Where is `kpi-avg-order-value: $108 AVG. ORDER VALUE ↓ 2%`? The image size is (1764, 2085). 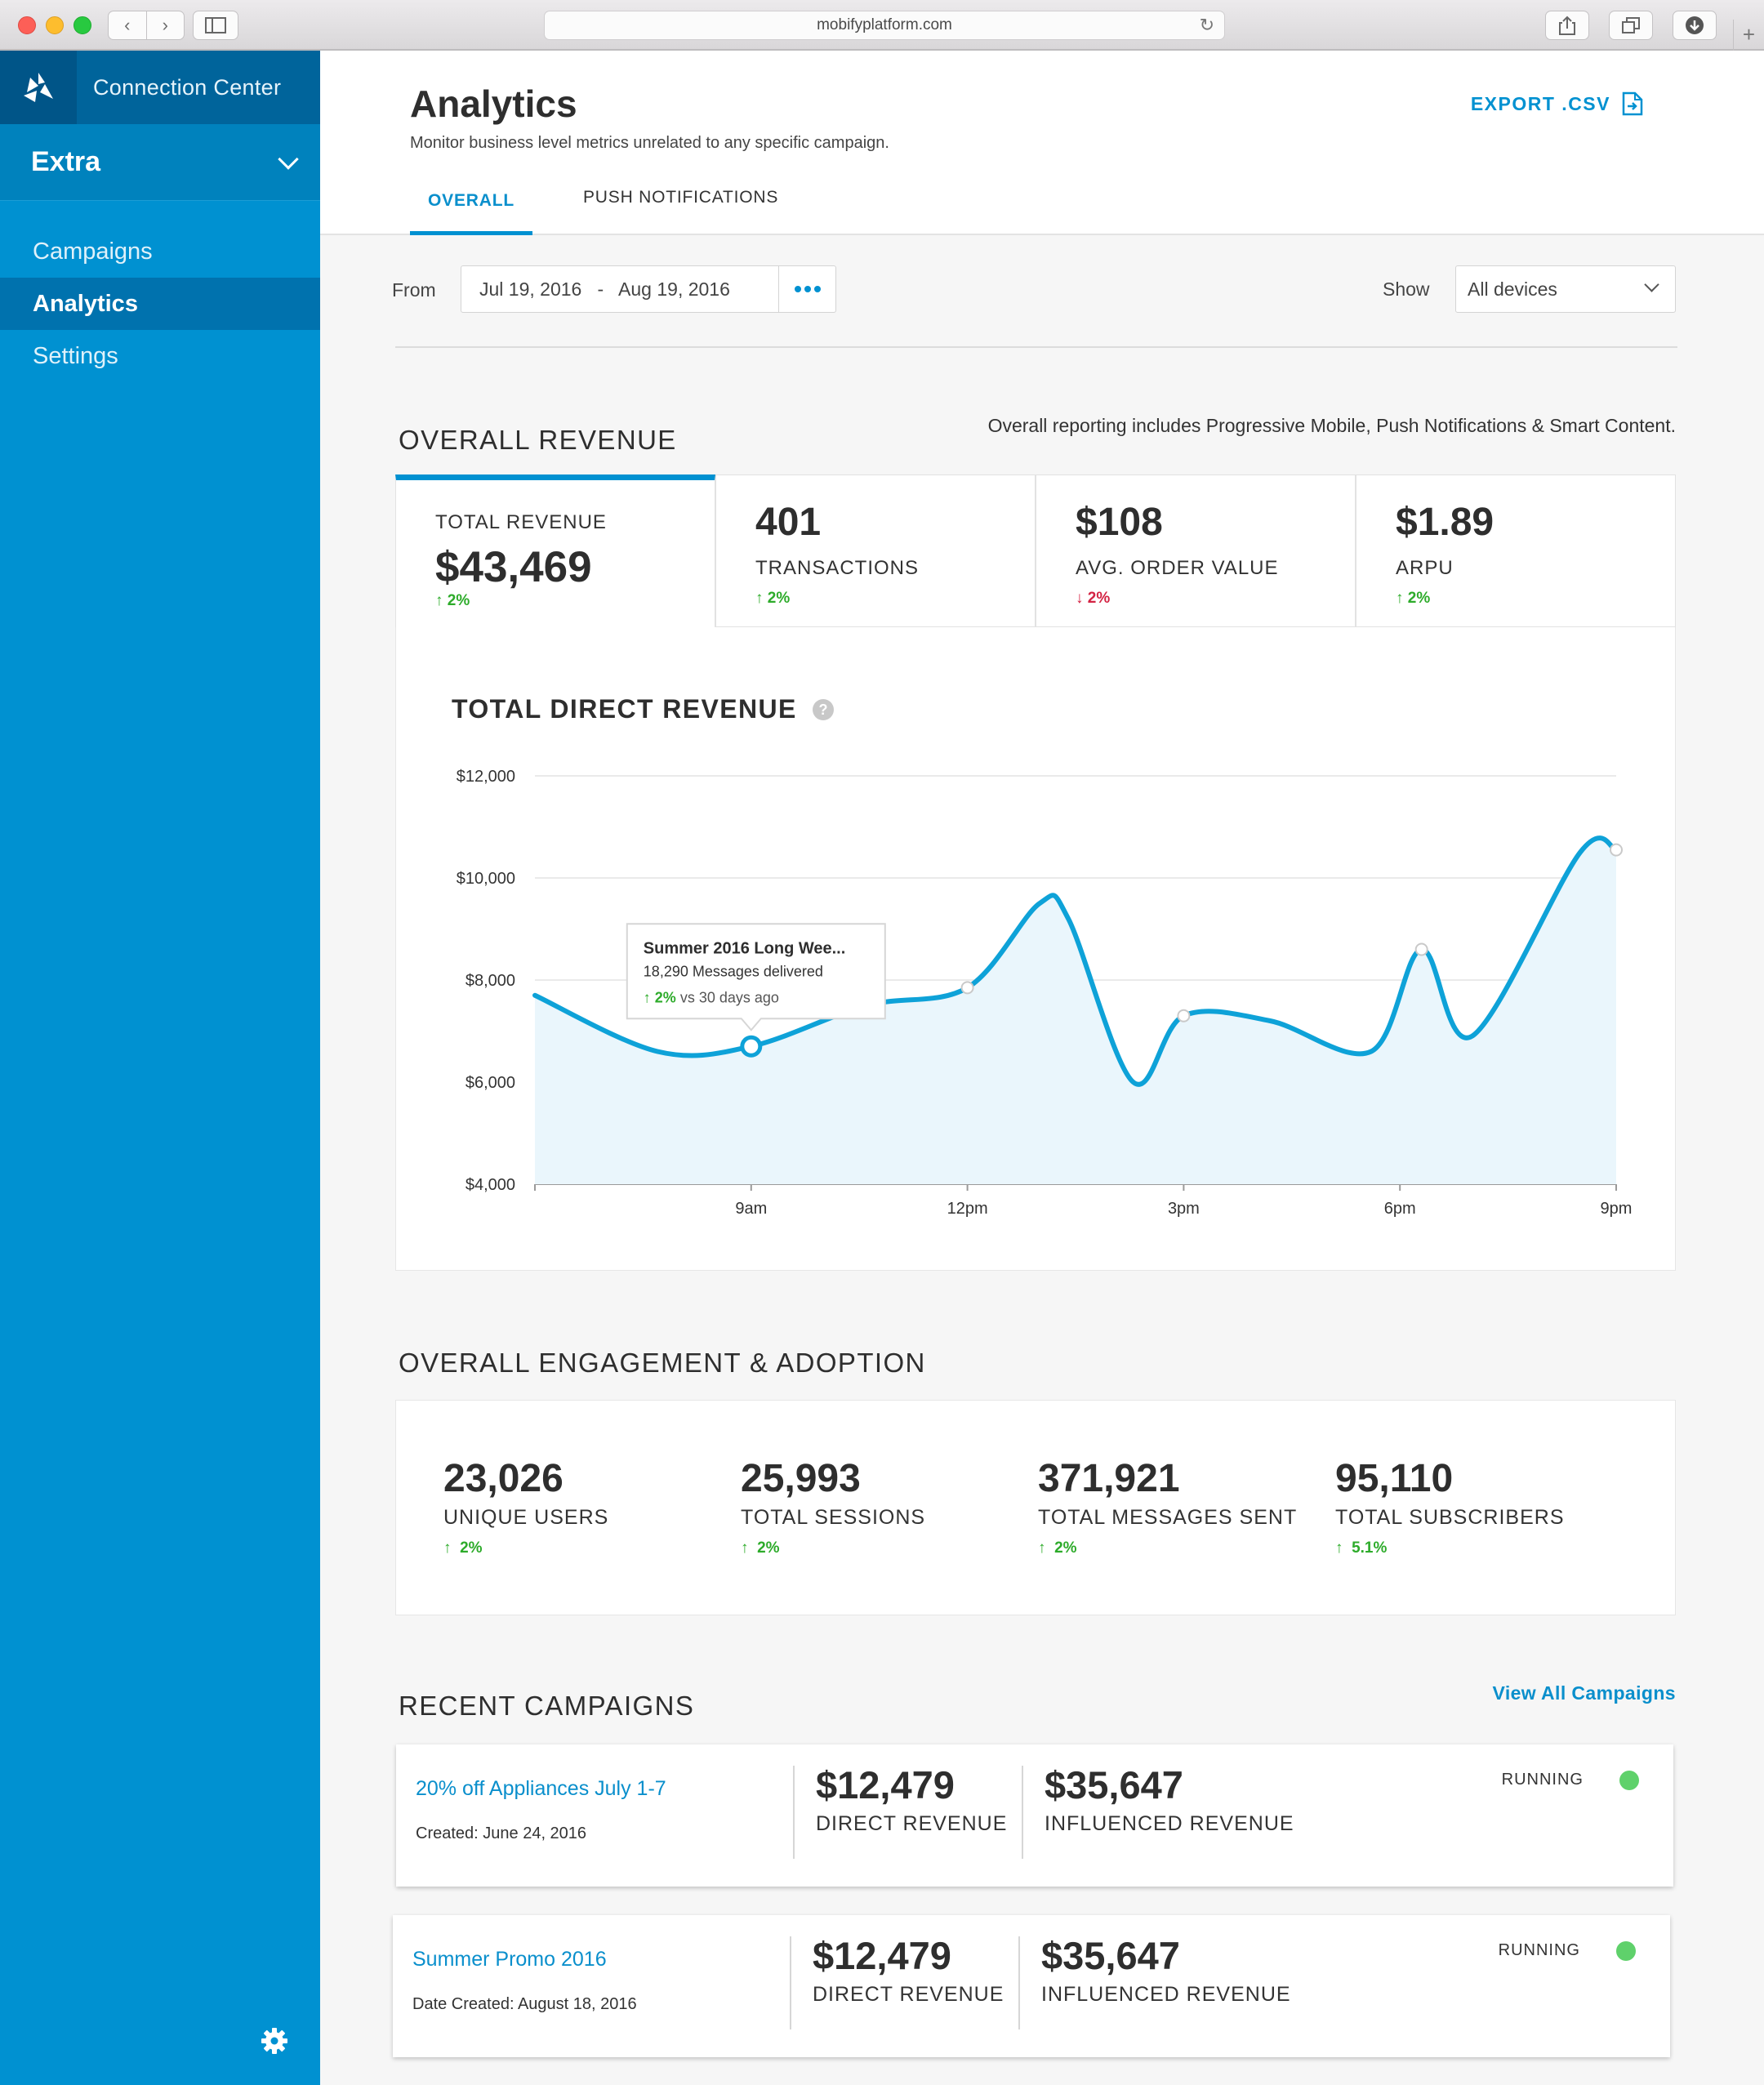 kpi-avg-order-value: $108 AVG. ORDER VALUE ↓ 2% is located at coordinates (1196, 551).